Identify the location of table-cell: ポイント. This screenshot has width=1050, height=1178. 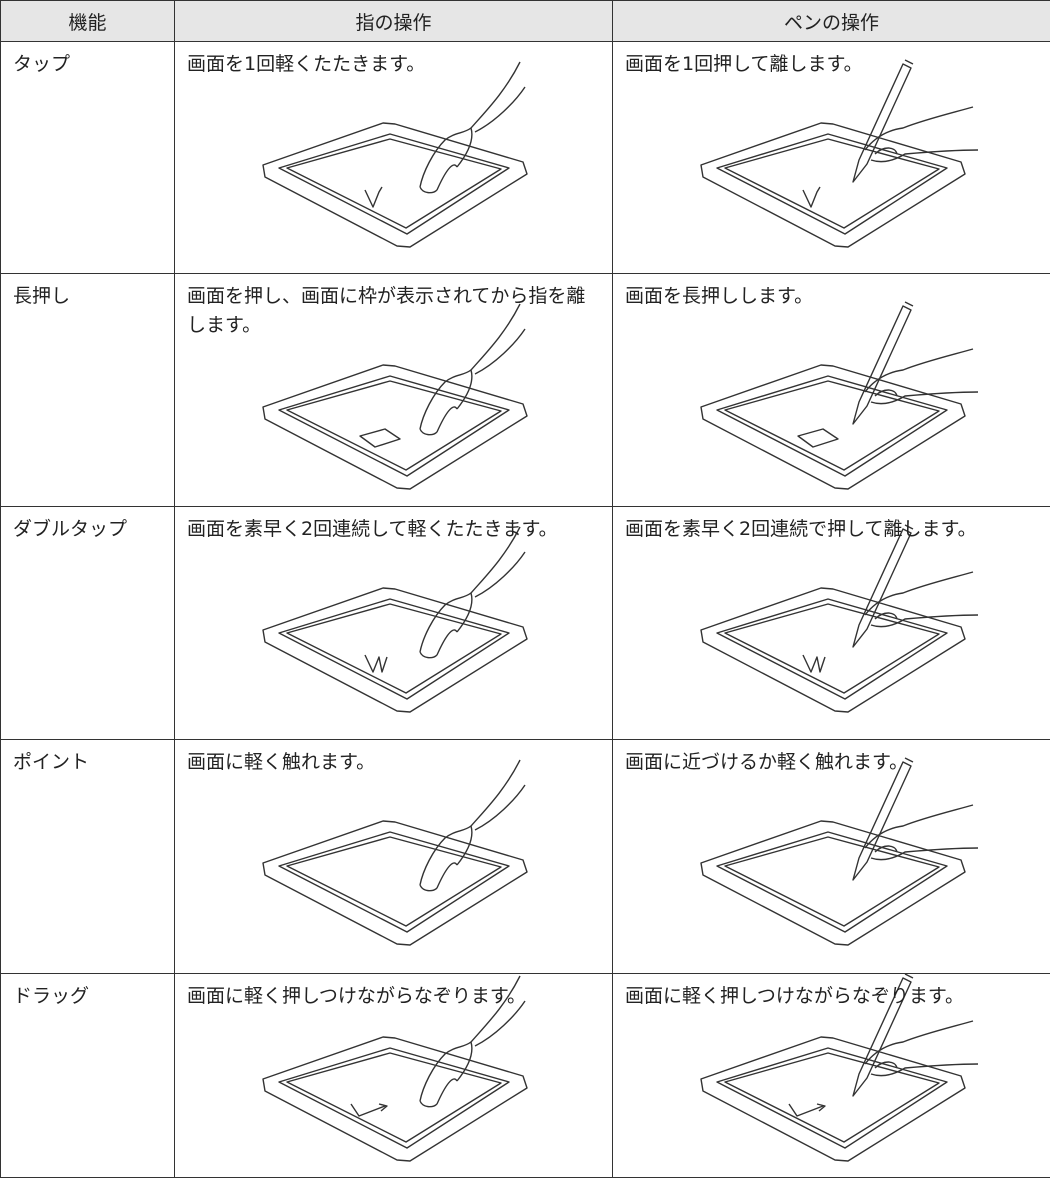
(88, 857).